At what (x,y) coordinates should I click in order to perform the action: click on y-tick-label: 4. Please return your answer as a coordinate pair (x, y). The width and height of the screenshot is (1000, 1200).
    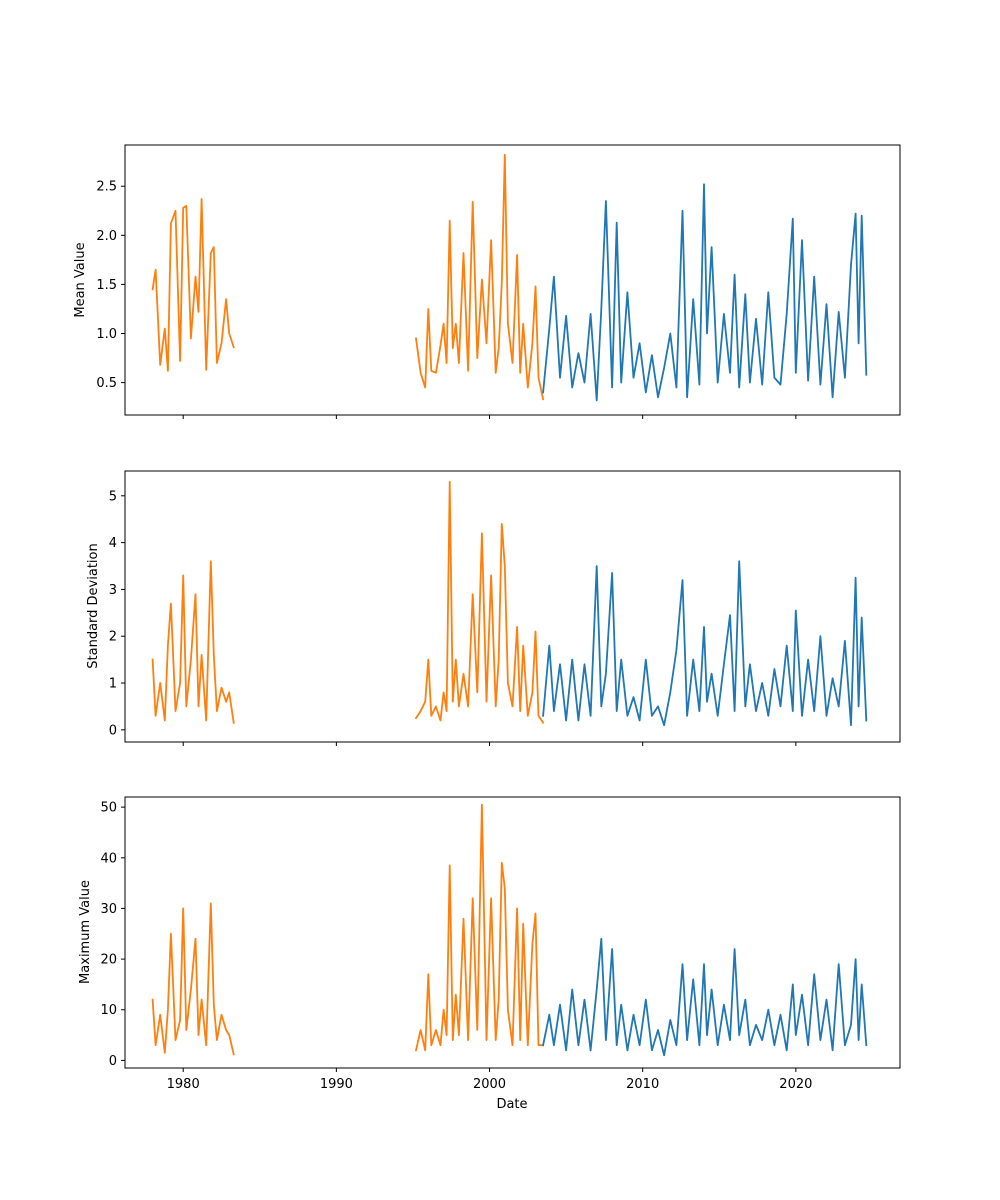
    Looking at the image, I should click on (113, 543).